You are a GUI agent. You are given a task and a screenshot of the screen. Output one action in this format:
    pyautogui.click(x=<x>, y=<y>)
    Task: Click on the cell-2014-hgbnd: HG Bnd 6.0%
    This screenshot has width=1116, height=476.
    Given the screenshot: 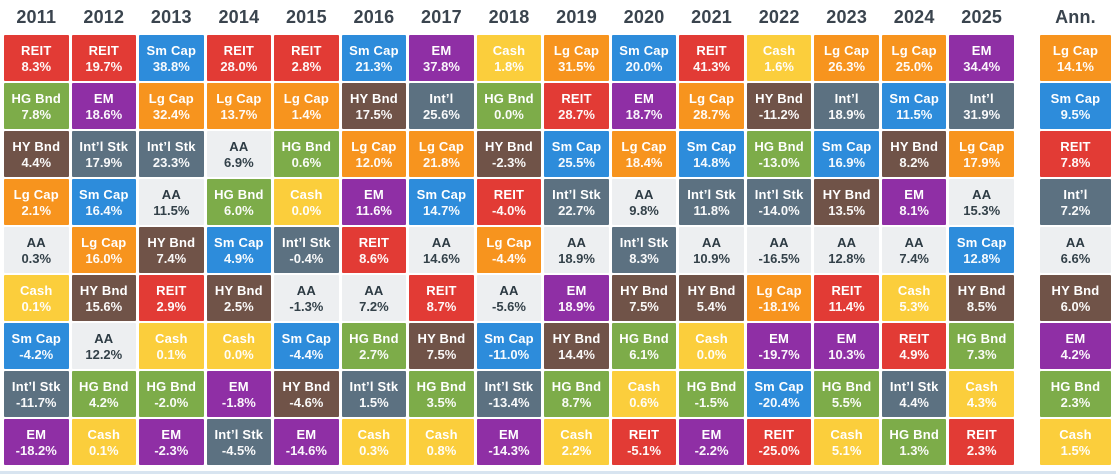 What is the action you would take?
    pyautogui.click(x=239, y=202)
    